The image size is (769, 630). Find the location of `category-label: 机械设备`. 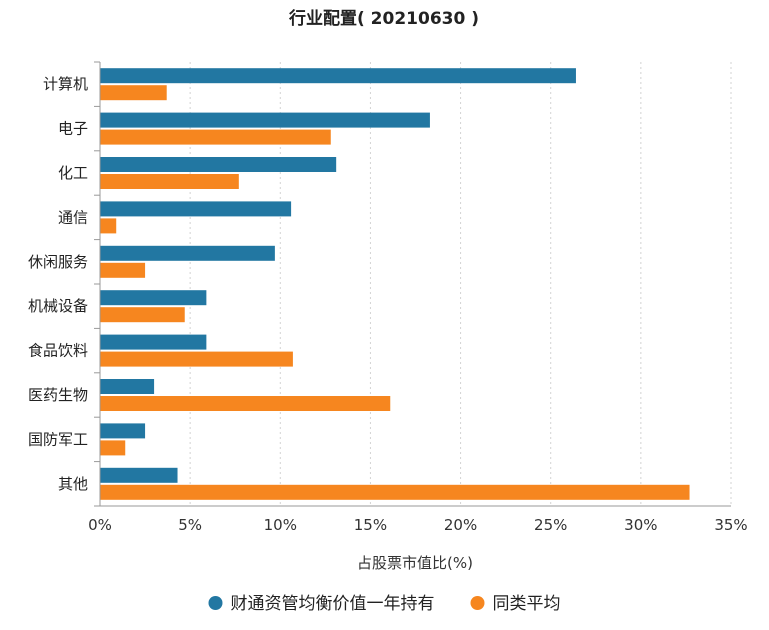

category-label: 机械设备 is located at coordinates (58, 306).